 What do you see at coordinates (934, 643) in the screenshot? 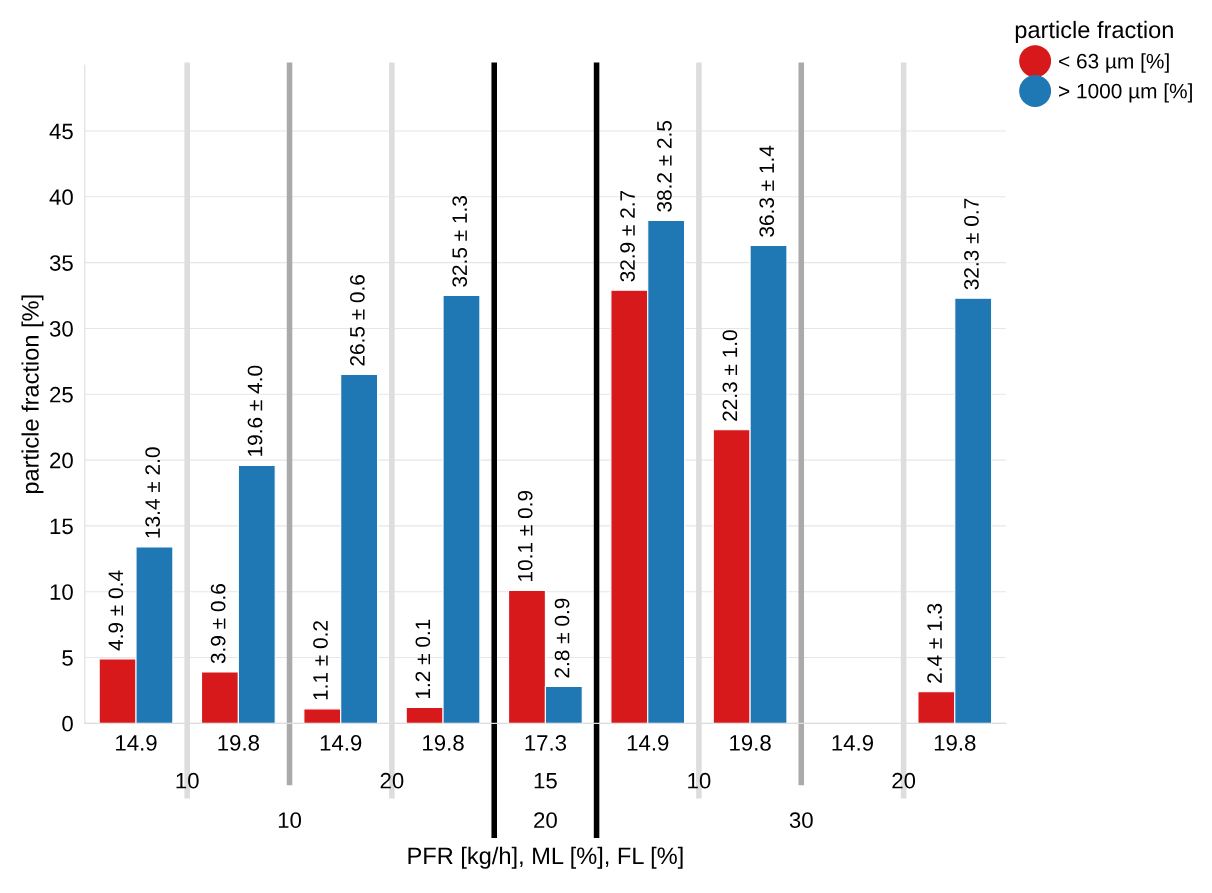
I see `data-label: 2.4 ± 1.3` at bounding box center [934, 643].